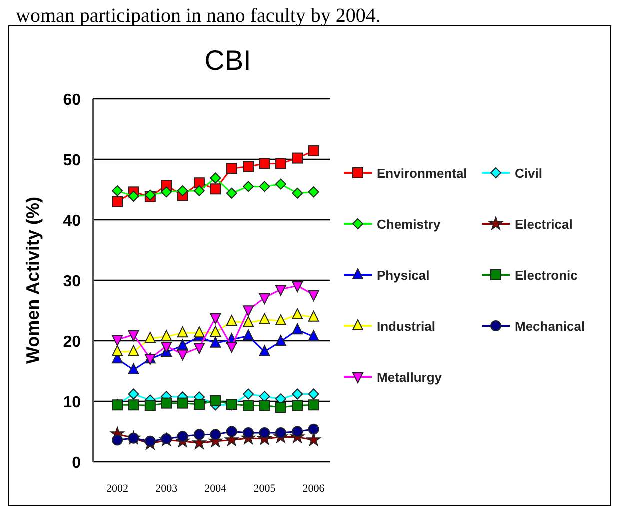  What do you see at coordinates (198, 16) in the screenshot?
I see `text: woman participation in nano faculty by 2004.` at bounding box center [198, 16].